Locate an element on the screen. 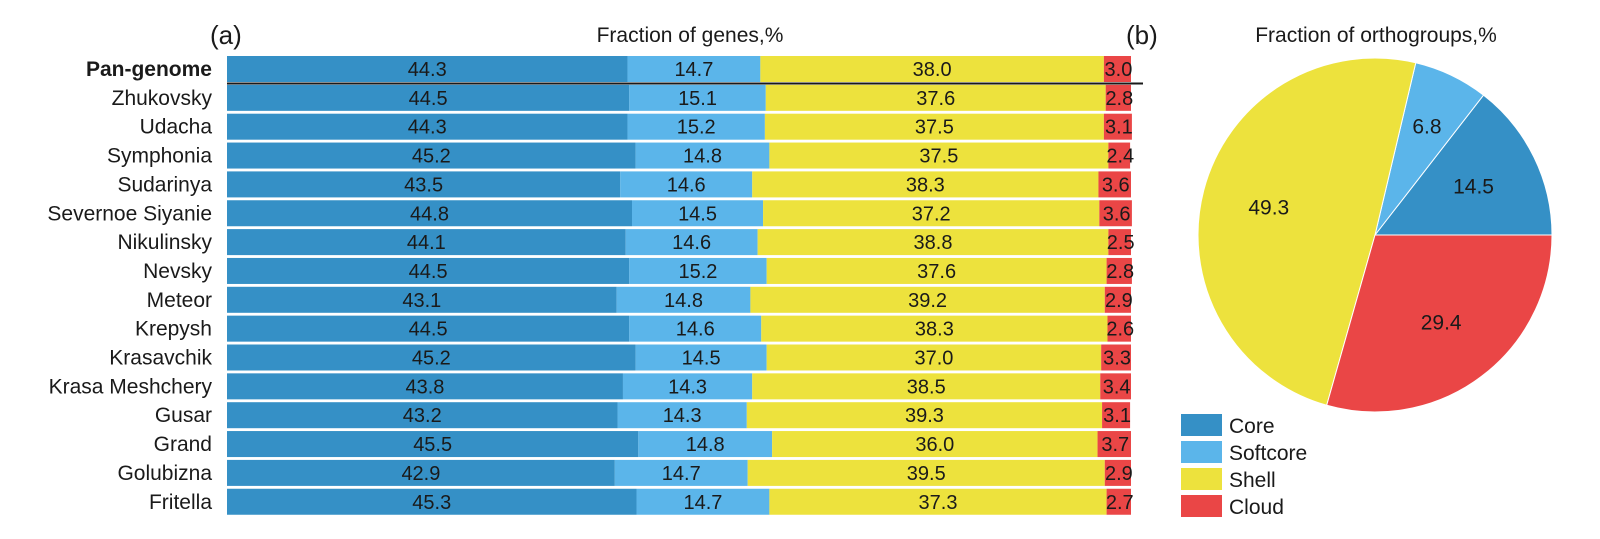 The image size is (1600, 539). bar-shell-nevsky is located at coordinates (936, 270).